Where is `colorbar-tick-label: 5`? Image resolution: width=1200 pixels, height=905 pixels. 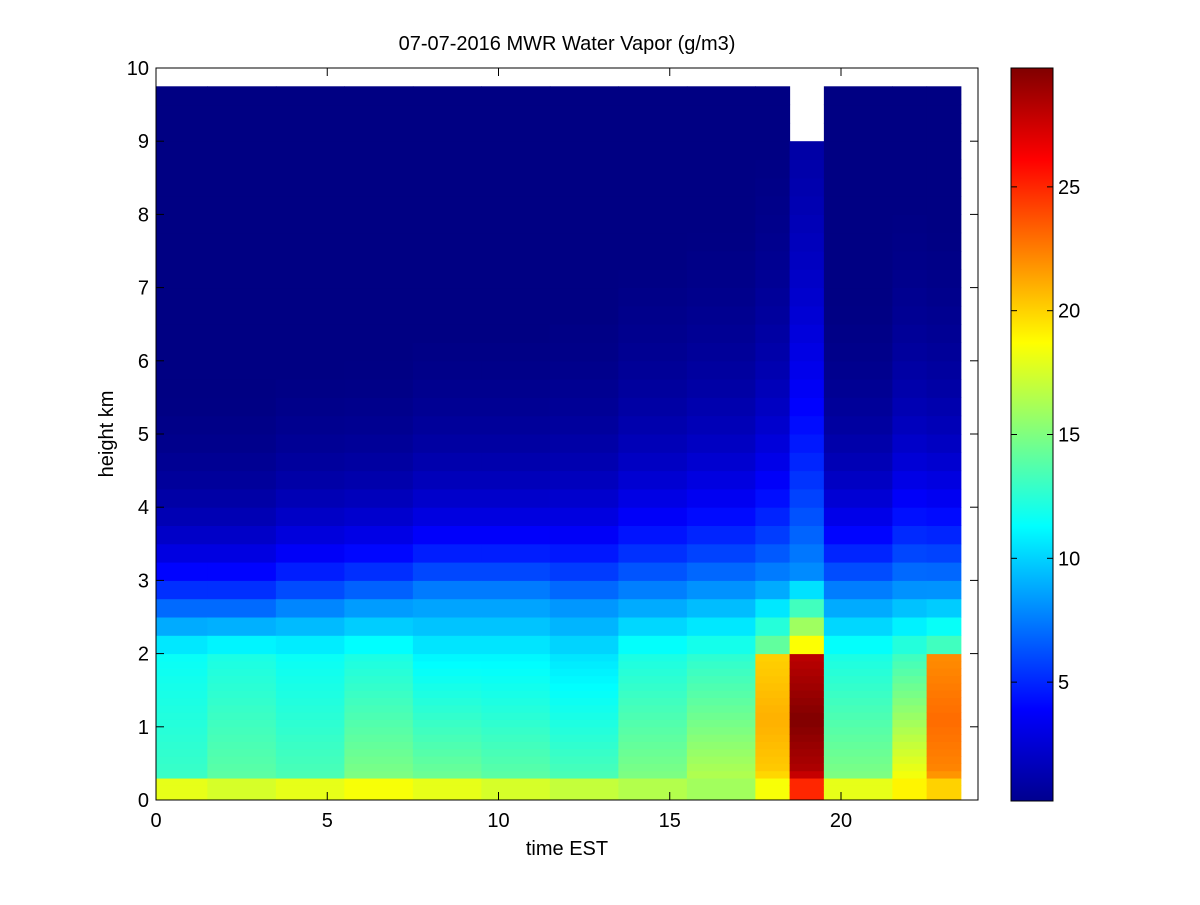
colorbar-tick-label: 5 is located at coordinates (1063, 683).